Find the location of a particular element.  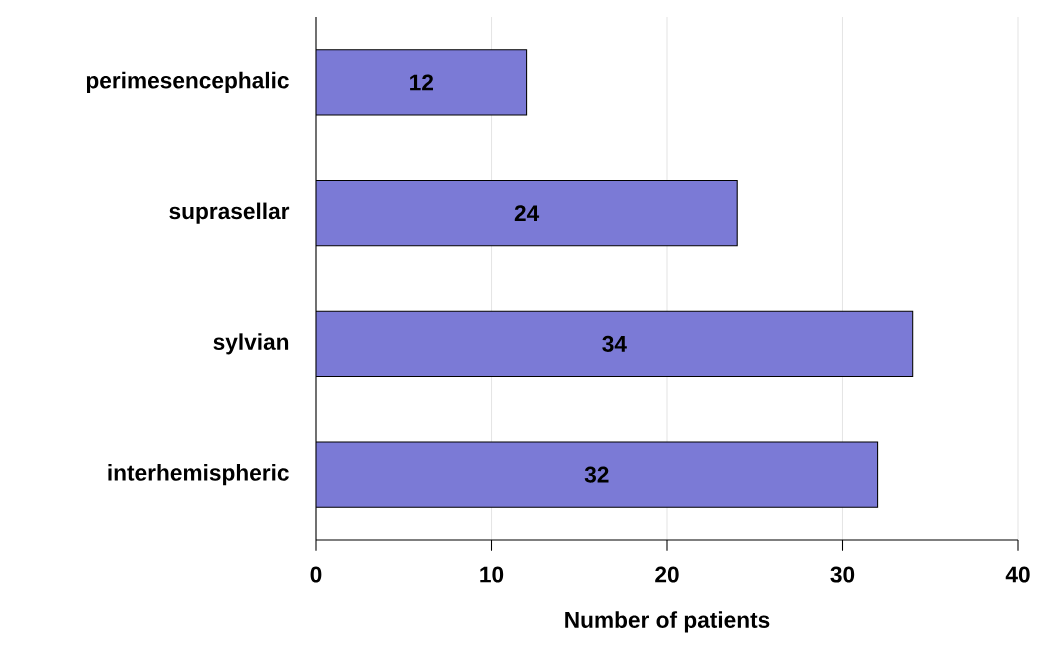

x-tick-label: 10 is located at coordinates (492, 574).